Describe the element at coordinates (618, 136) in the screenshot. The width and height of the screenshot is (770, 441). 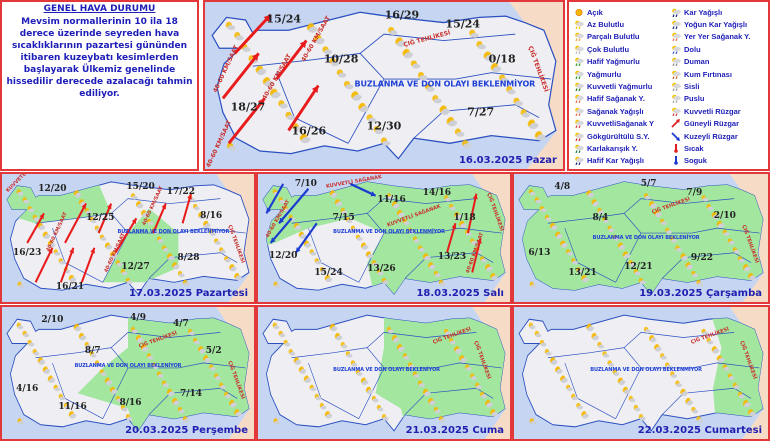
I see `legend-label: Gökgürültülü S.Y.` at that location.